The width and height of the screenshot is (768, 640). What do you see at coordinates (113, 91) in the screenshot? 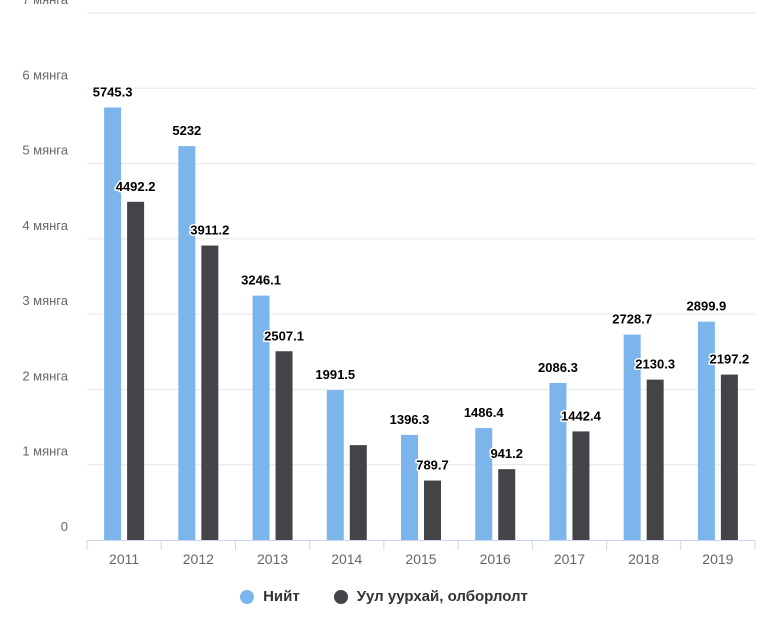
I see `data-label: 5745.3` at bounding box center [113, 91].